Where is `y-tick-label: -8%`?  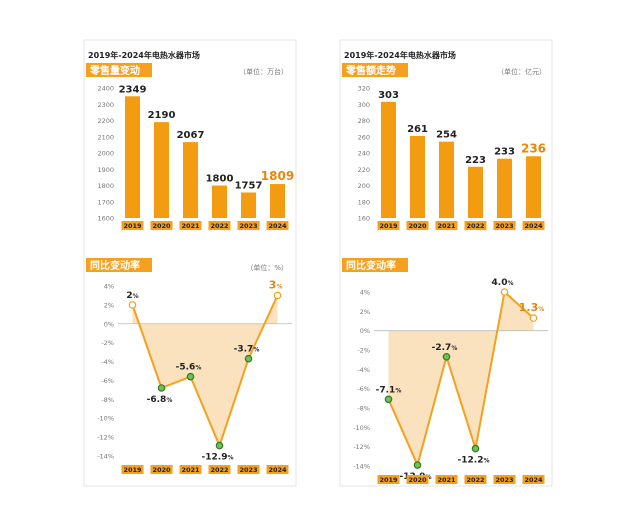 y-tick-label: -8% is located at coordinates (363, 409).